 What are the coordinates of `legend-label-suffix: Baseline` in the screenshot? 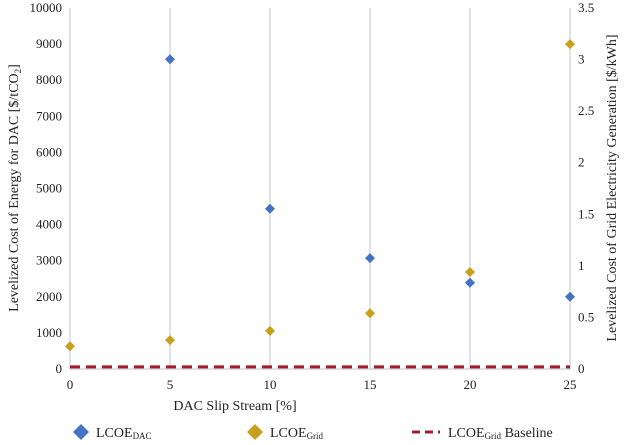 It's located at (527, 433).